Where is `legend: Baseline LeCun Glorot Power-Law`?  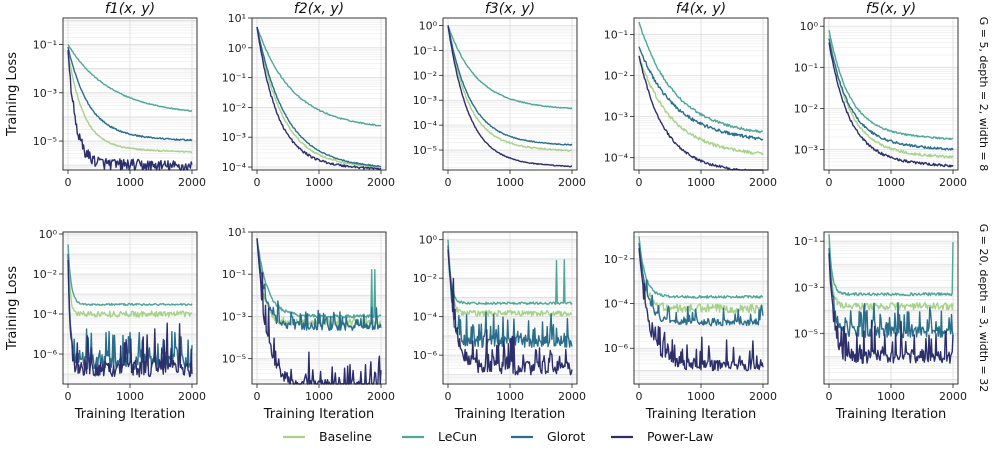 legend: Baseline LeCun Glorot Power-Law is located at coordinates (498, 436).